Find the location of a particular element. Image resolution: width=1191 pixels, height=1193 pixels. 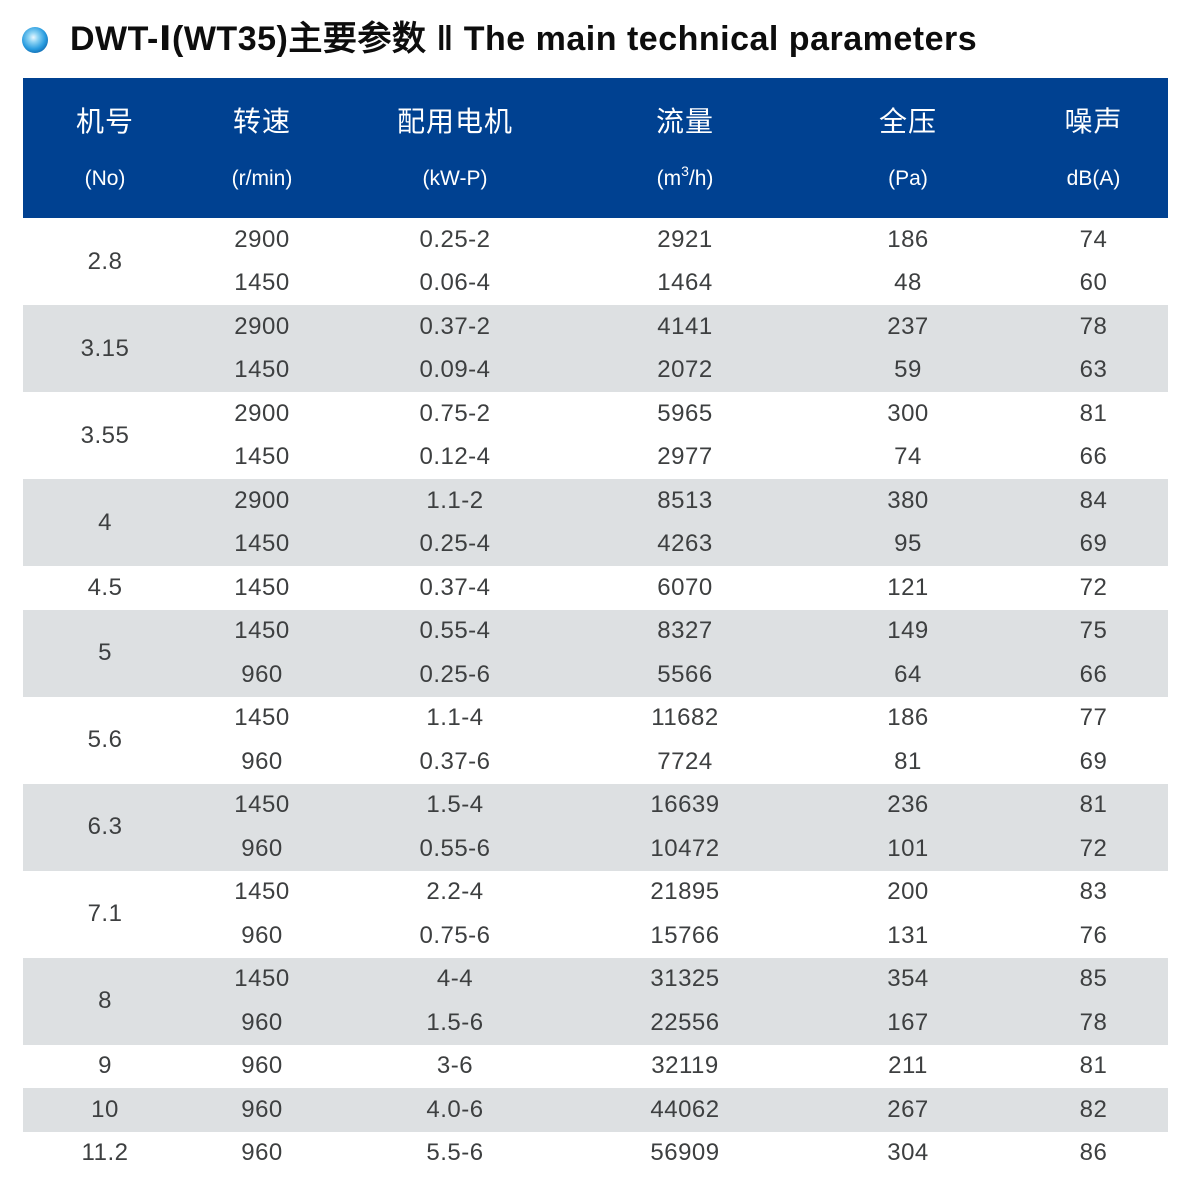

cell-flow: 2977 is located at coordinates (685, 457).